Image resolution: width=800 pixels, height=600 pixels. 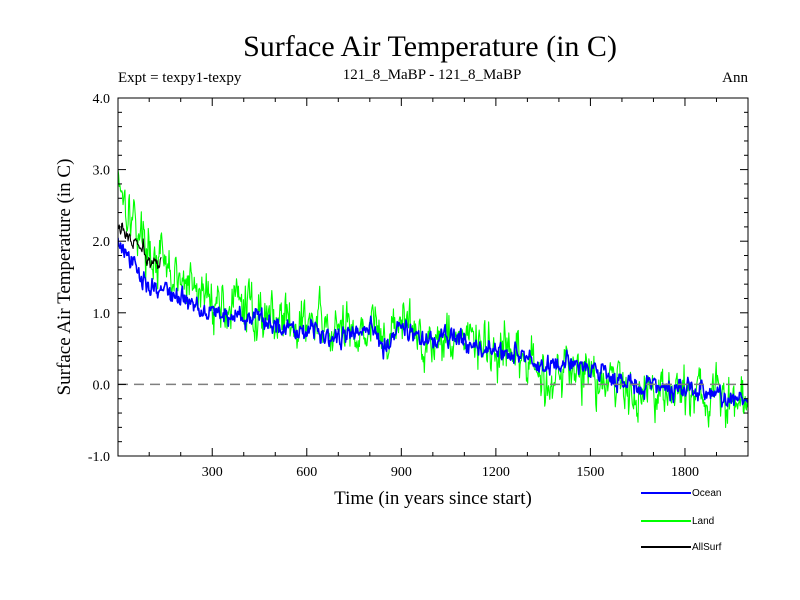 I want to click on x-tick-label: 1200, so click(x=496, y=472).